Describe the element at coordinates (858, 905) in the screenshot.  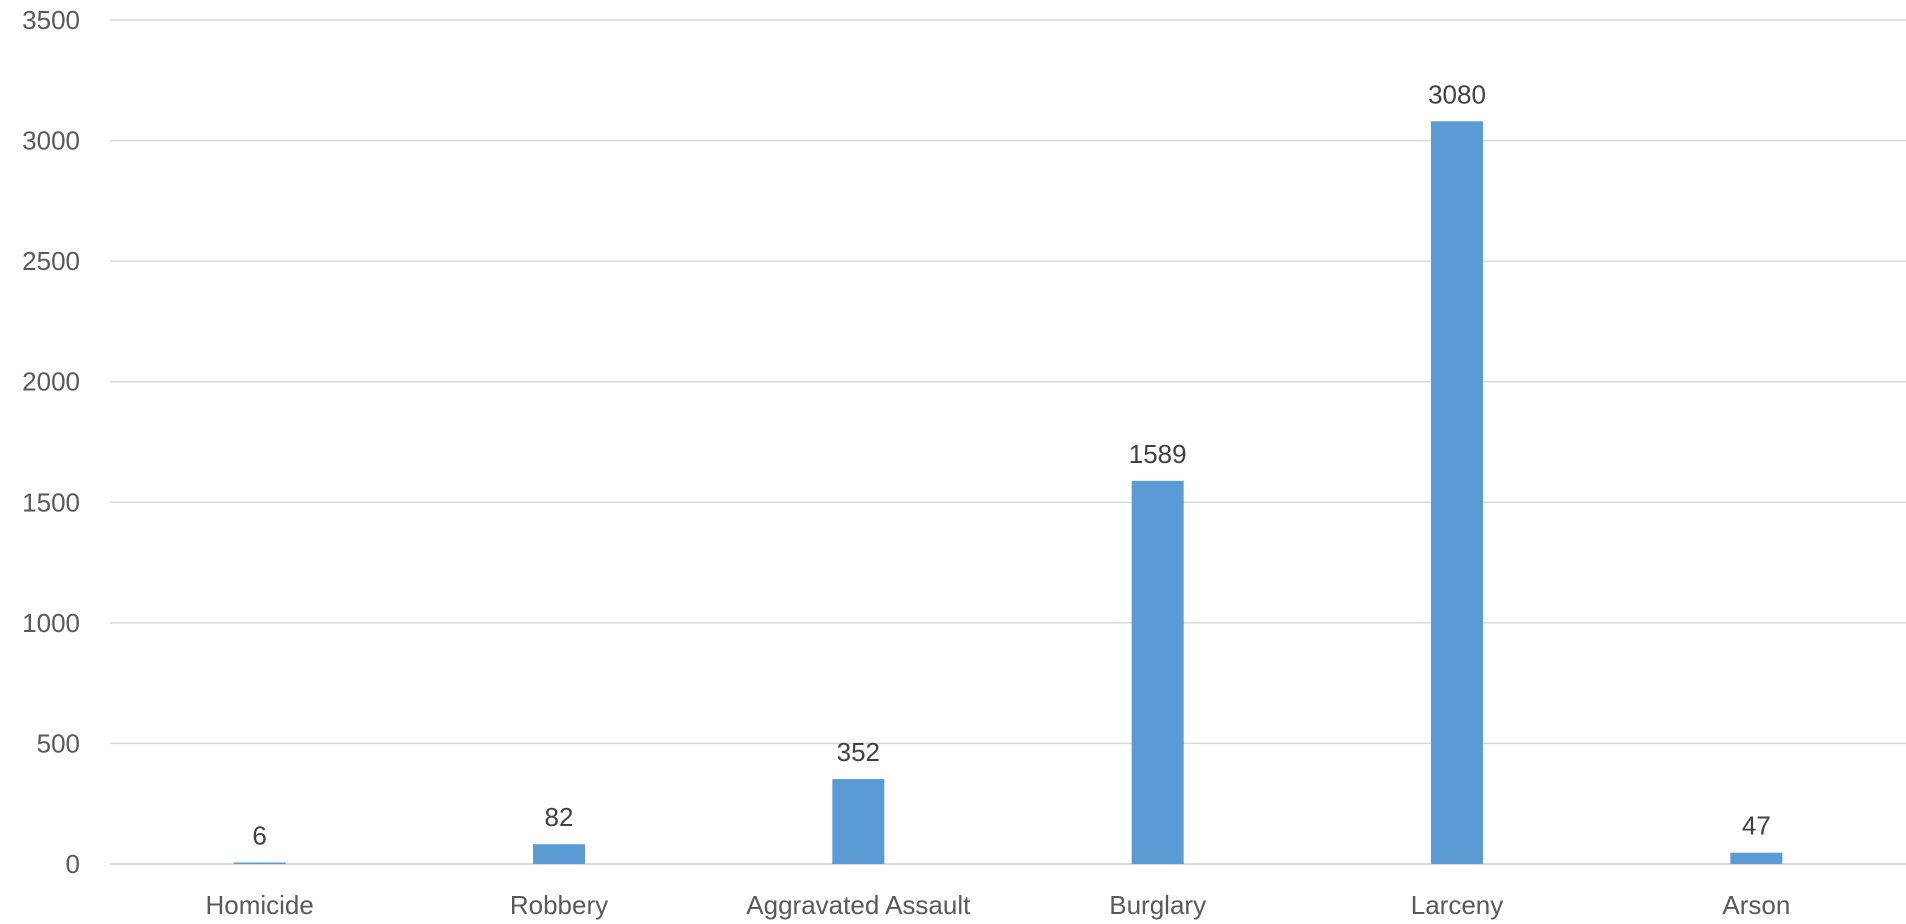
I see `x-tick-label: Aggravated Assault` at that location.